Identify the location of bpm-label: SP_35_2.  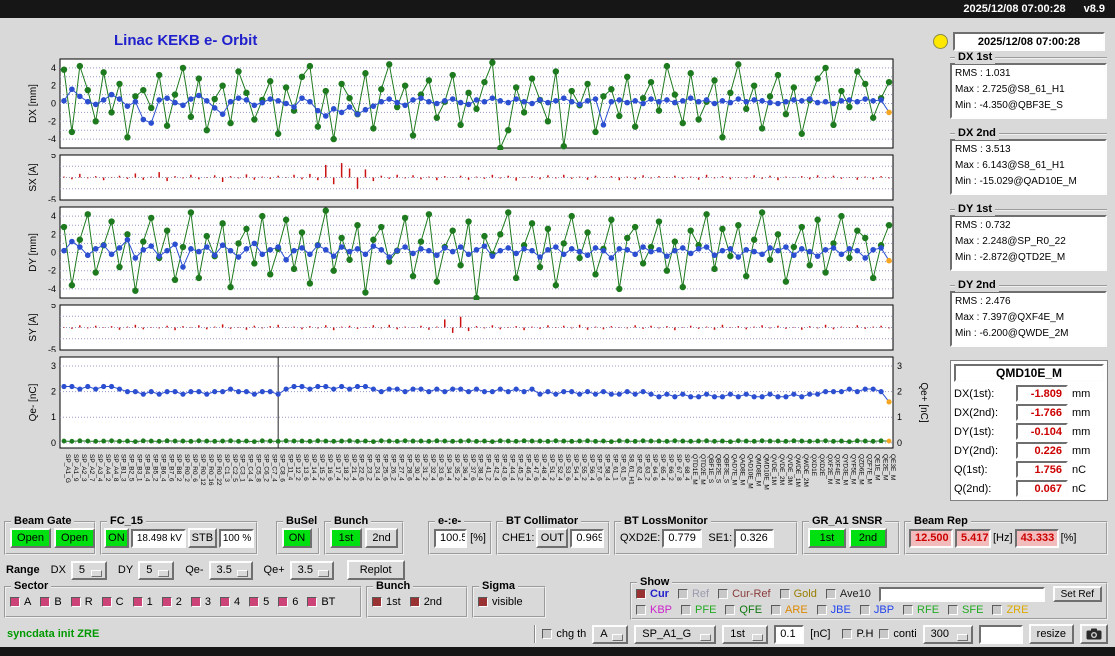
(456, 467).